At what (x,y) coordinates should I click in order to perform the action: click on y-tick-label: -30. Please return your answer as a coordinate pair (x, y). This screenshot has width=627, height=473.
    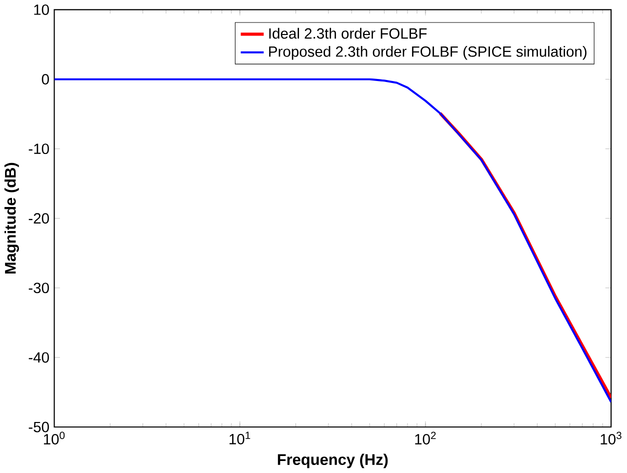
    Looking at the image, I should click on (38, 288).